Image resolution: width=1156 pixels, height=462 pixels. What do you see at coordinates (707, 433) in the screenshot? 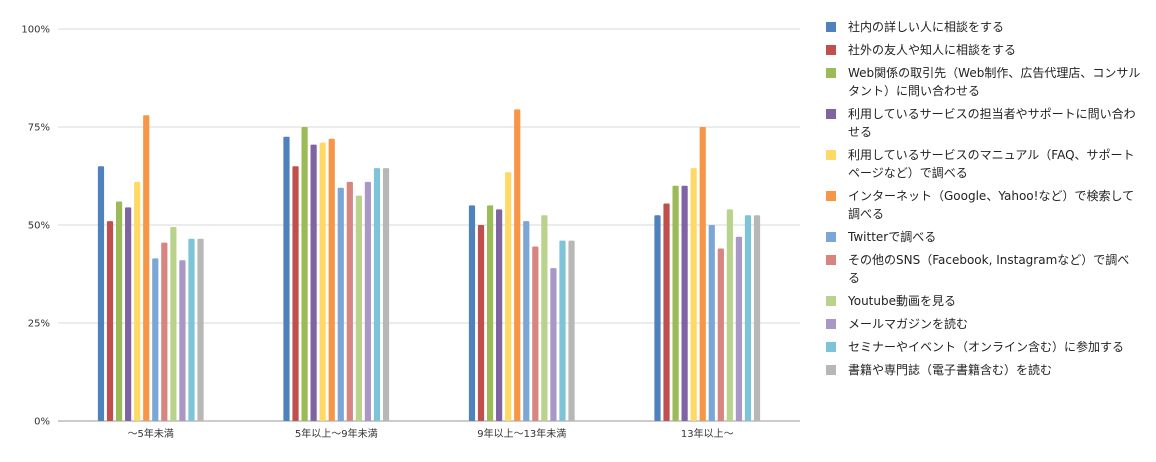
I see `category-label: 13年以上〜` at bounding box center [707, 433].